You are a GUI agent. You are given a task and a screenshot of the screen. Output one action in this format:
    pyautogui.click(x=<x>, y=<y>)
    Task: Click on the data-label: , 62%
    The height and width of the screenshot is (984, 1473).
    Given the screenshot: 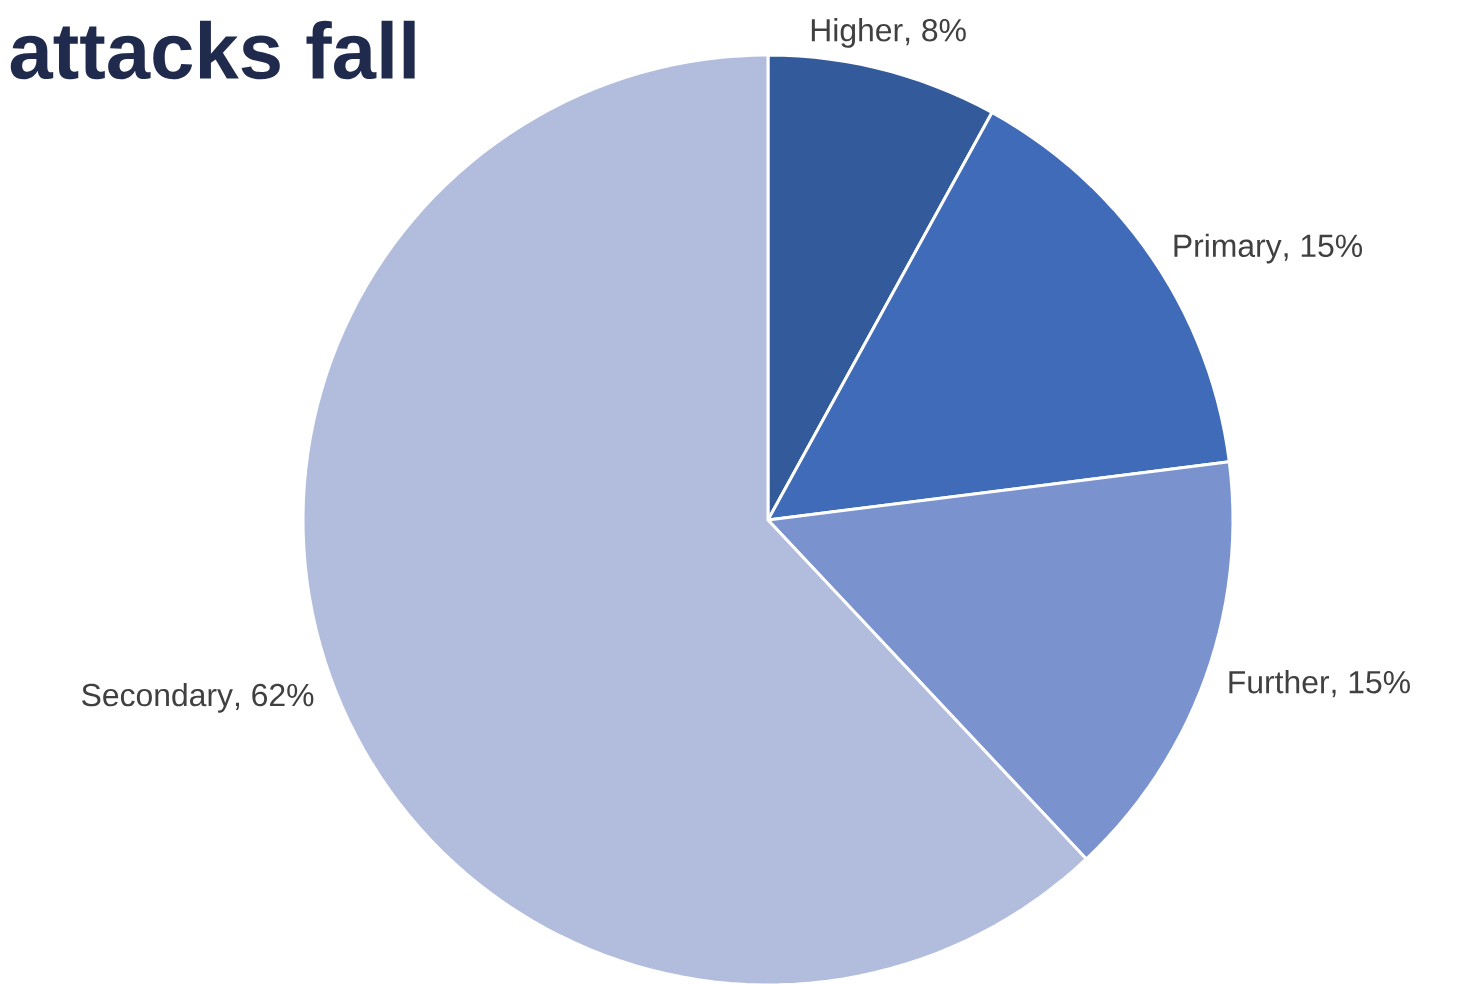 What is the action you would take?
    pyautogui.click(x=274, y=697)
    